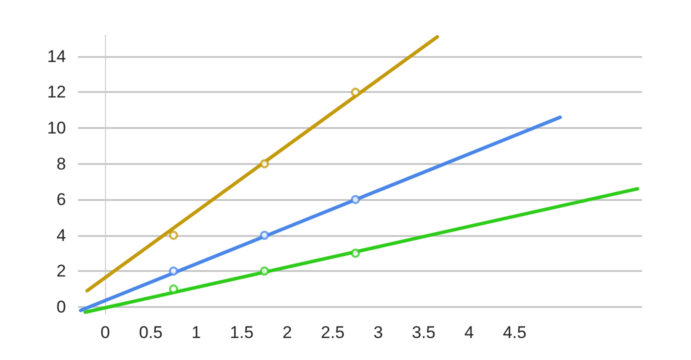 Image resolution: width=691 pixels, height=360 pixels. I want to click on x-tick-label: 3, so click(378, 332).